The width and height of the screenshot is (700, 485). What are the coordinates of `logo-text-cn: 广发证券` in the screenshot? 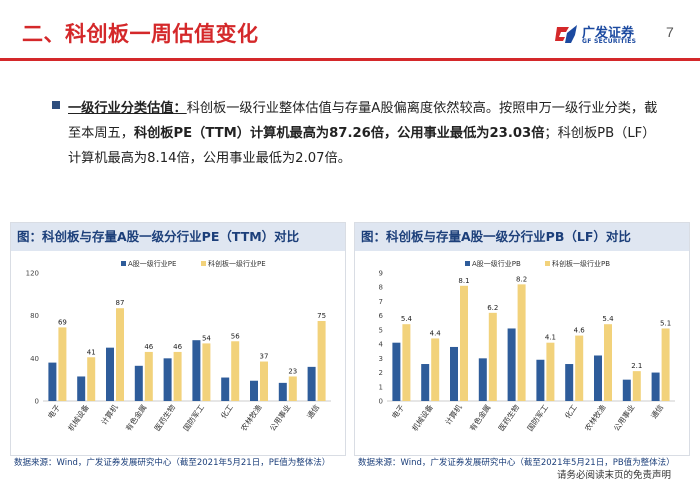 It's located at (608, 33).